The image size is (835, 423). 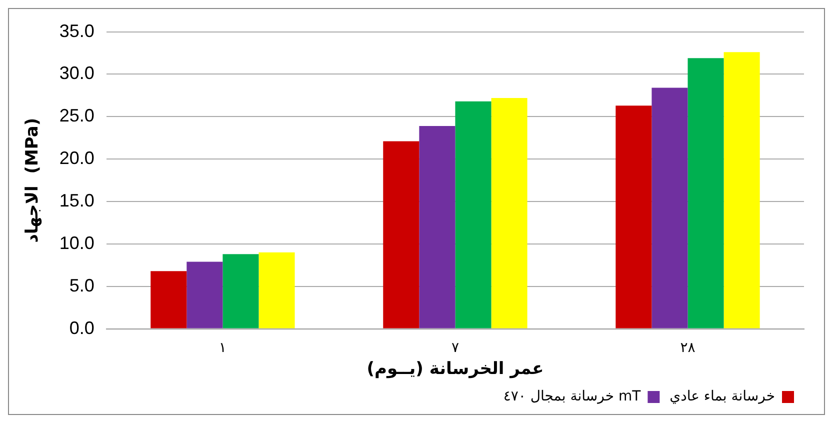 What do you see at coordinates (455, 369) in the screenshot?
I see `x-axis-title: عمر الخرسانة (يــوم)` at bounding box center [455, 369].